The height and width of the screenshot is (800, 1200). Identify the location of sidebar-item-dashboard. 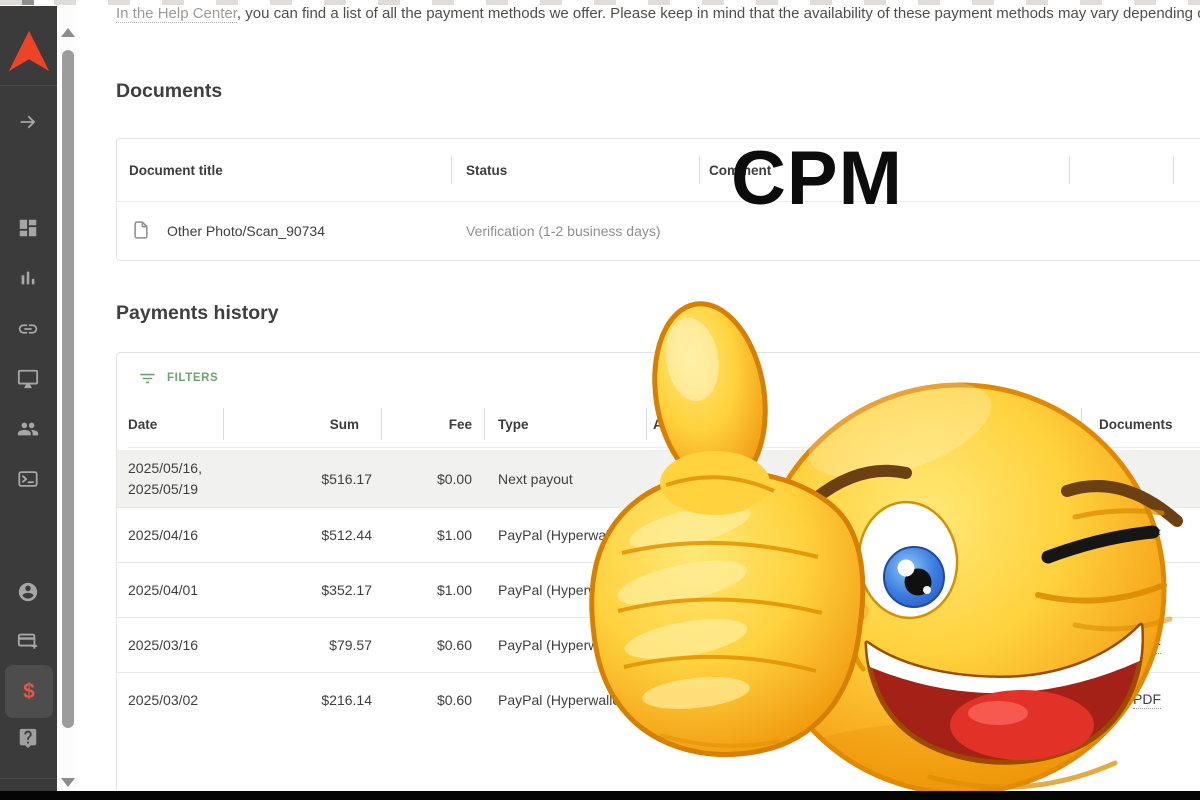
(28, 228).